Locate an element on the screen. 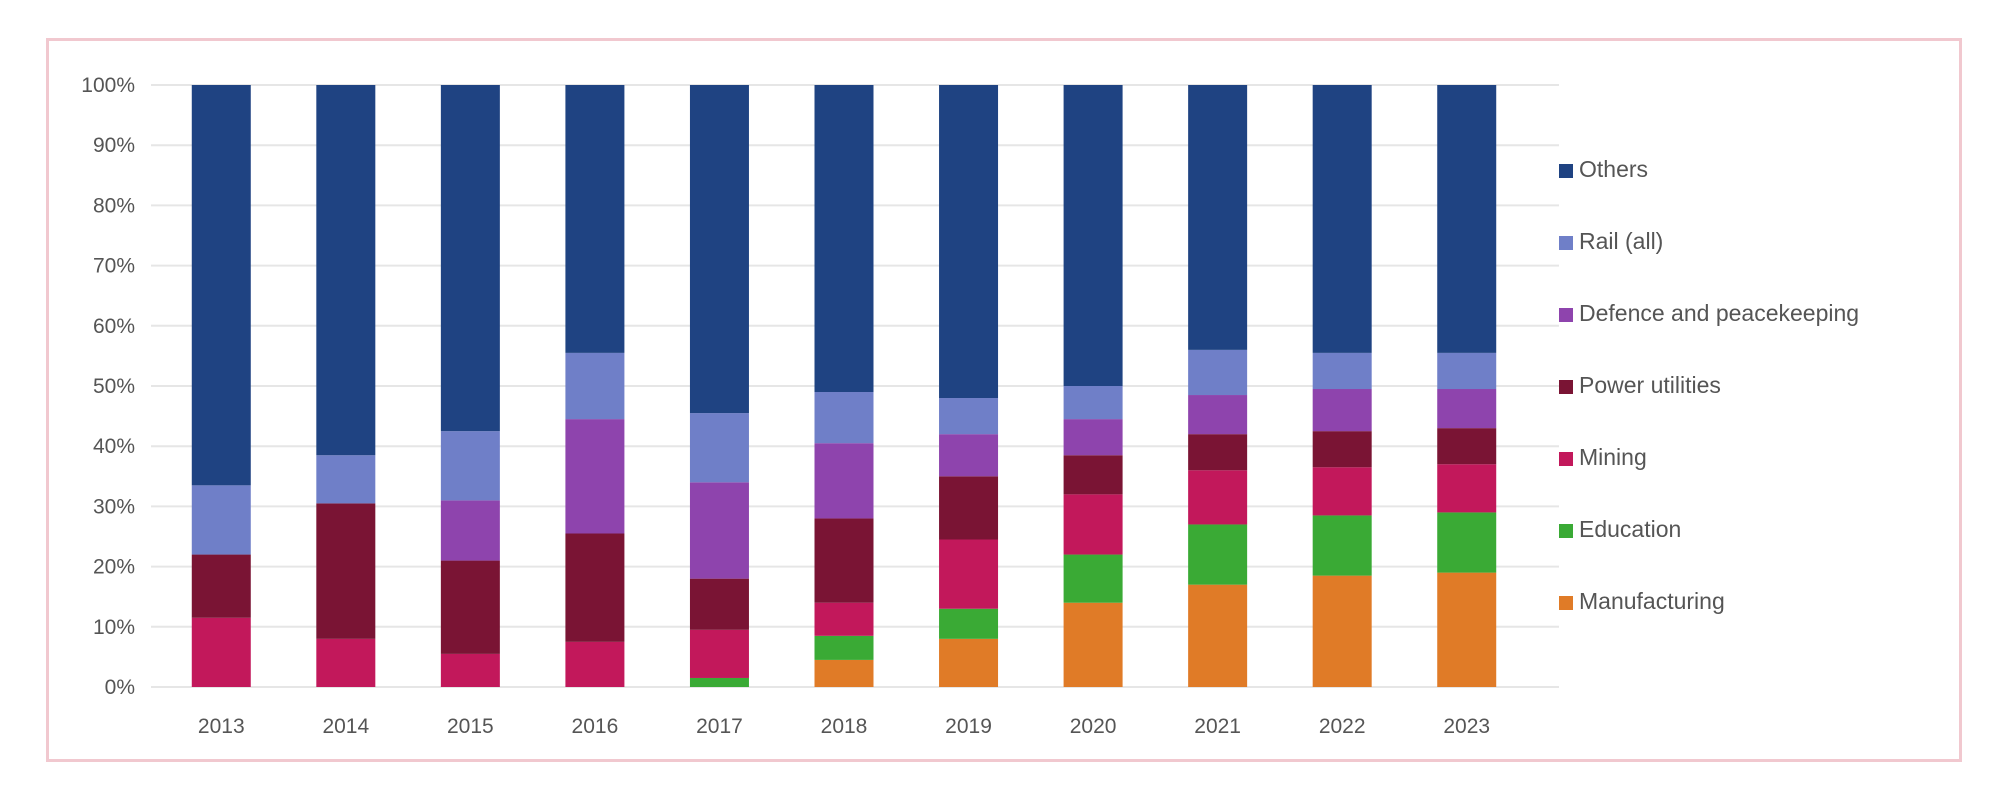  y-tick-label: 30% is located at coordinates (114, 506).